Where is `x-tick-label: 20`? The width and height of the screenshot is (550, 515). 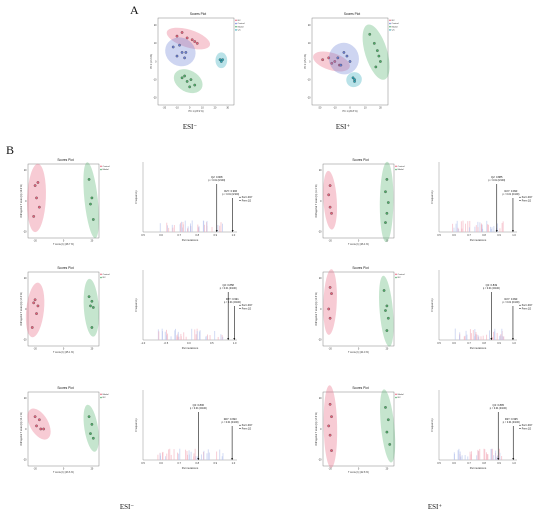
x-tick-label: 20 is located at coordinates (215, 108).